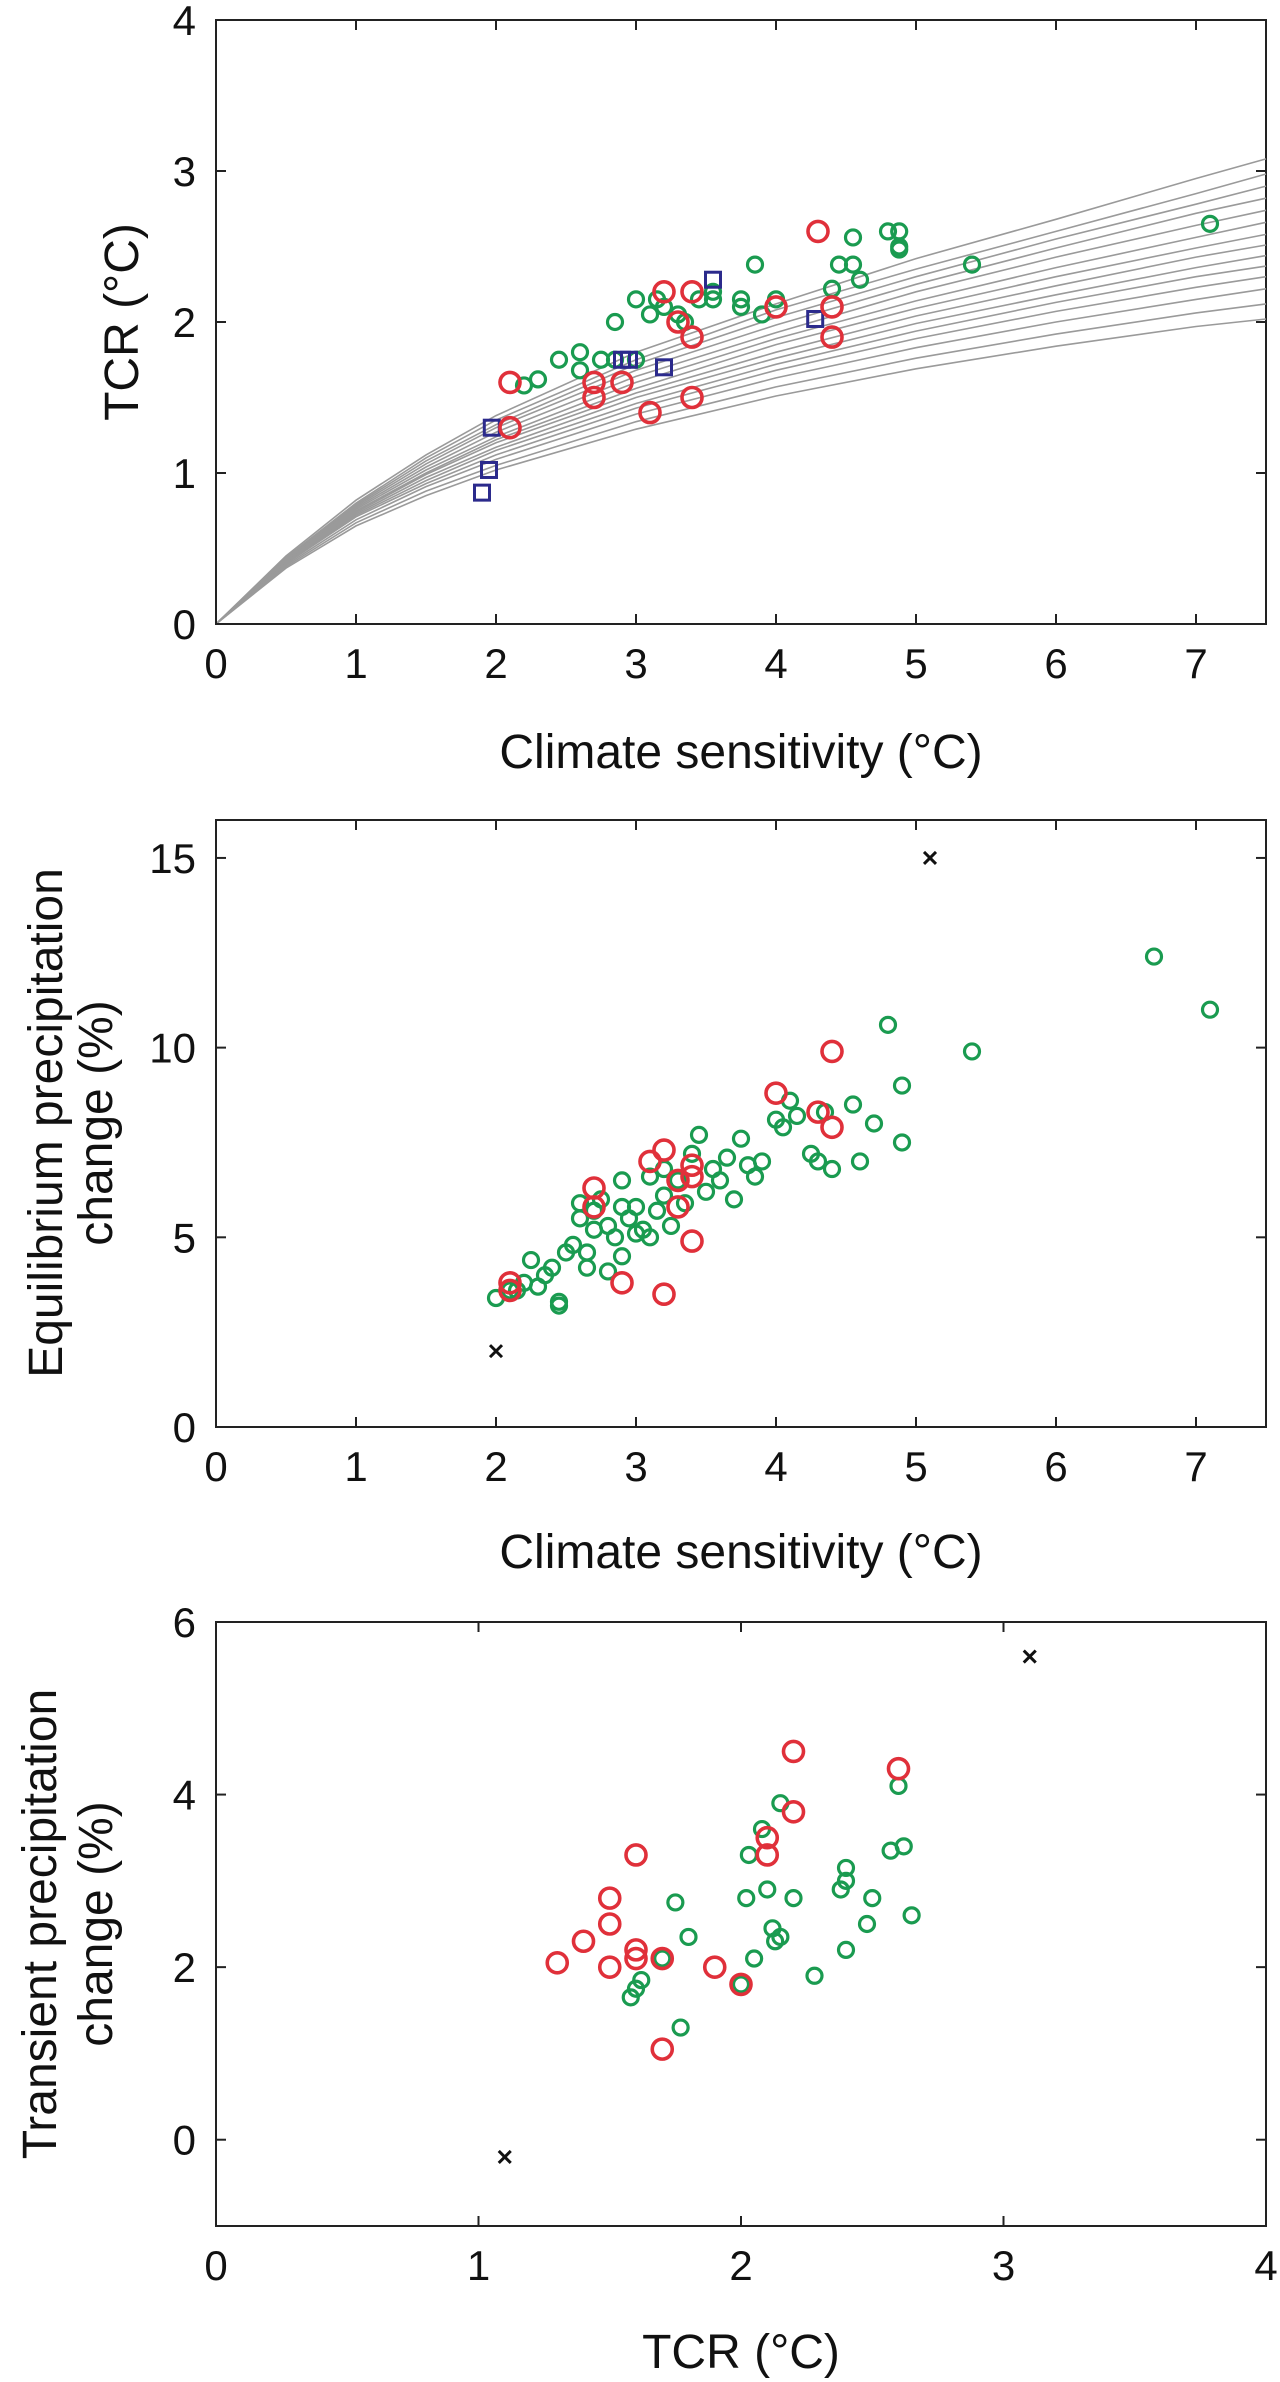 Image resolution: width=1280 pixels, height=2382 pixels. Describe the element at coordinates (184, 171) in the screenshot. I see `y-tick-label: 3` at that location.